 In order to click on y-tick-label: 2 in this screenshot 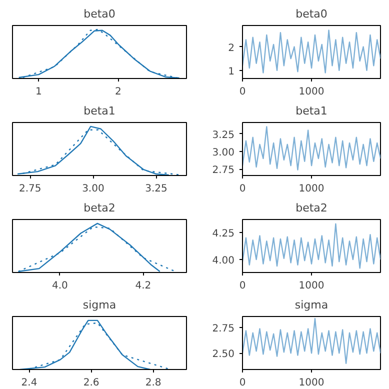, I will do `click(231, 48)`.